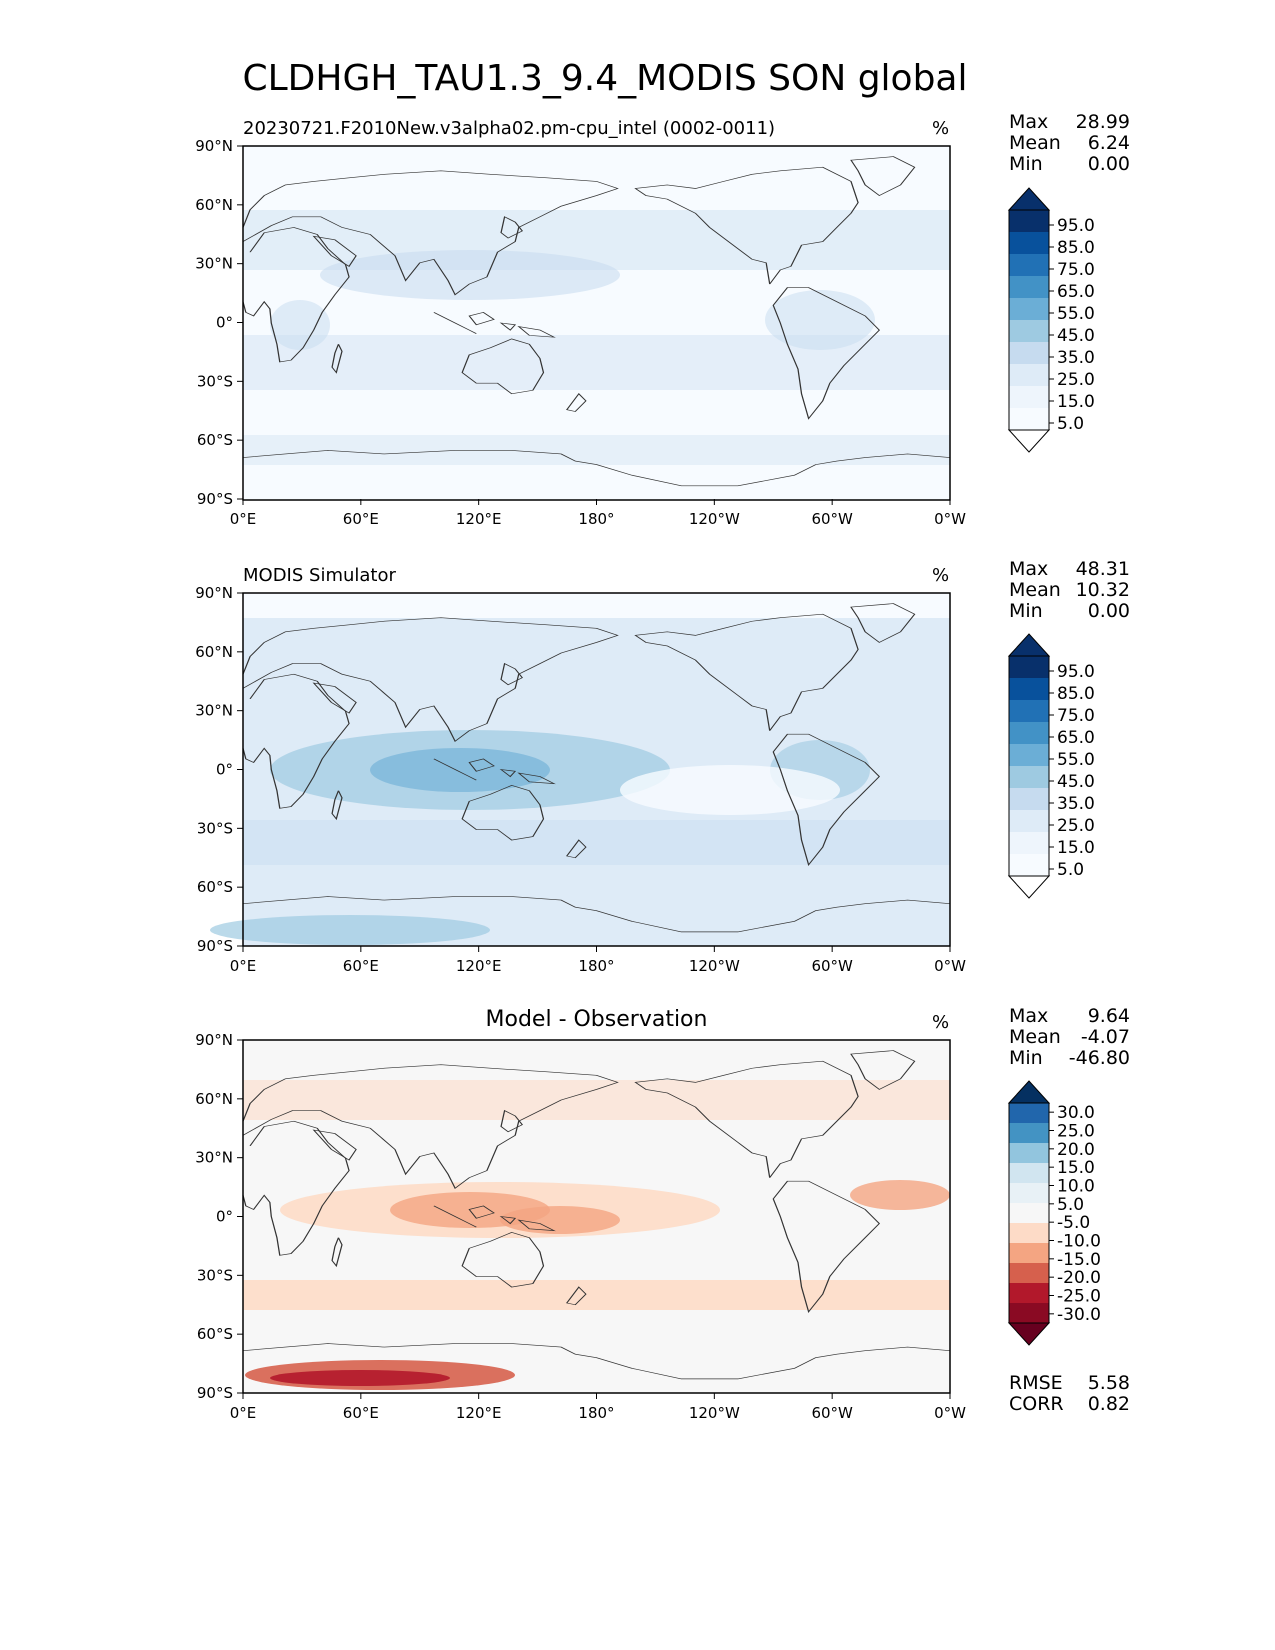 This screenshot has height=1650, width=1275. Describe the element at coordinates (1051, 320) in the screenshot. I see `colorbar-test: 95.085.075.065.055.045.035.025.015.05.0` at that location.